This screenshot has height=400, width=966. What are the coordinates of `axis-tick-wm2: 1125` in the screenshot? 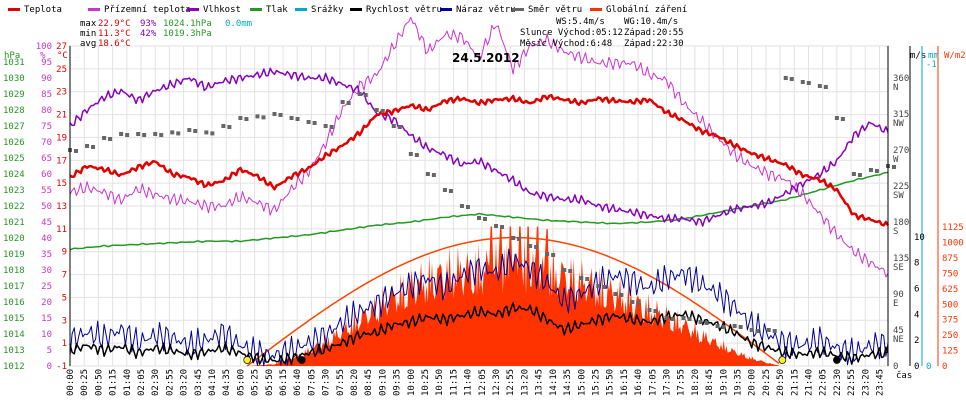 It's located at (953, 228).